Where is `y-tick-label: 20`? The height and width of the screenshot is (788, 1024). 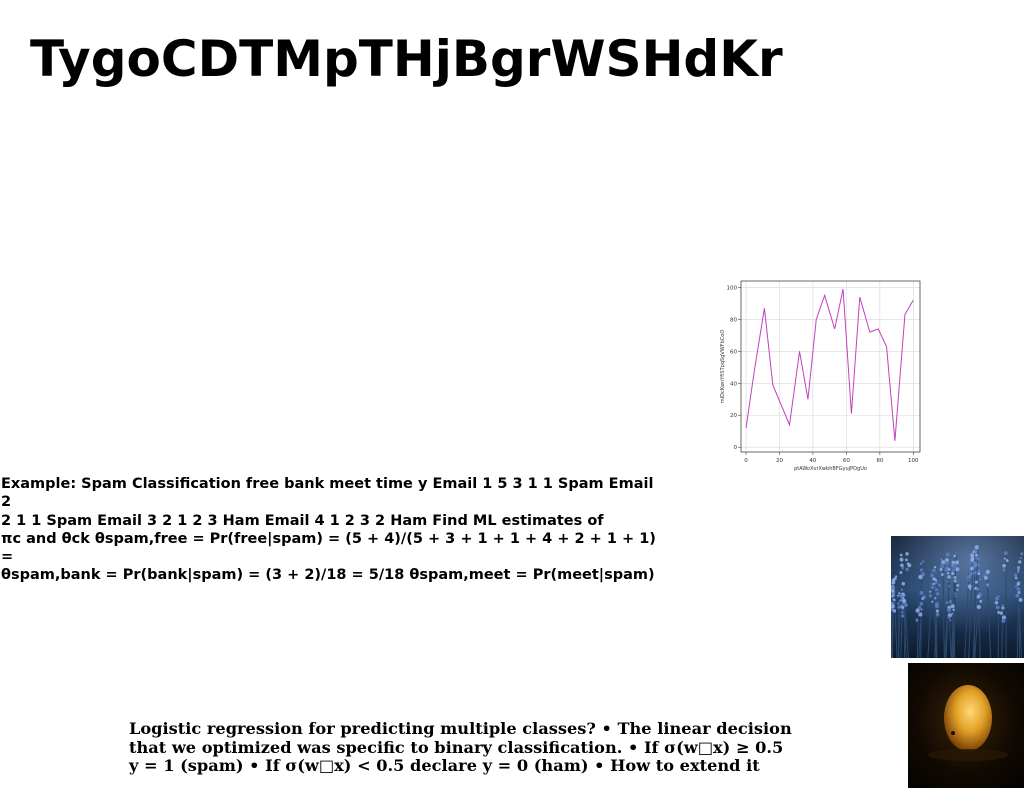 y-tick-label: 20 is located at coordinates (733, 416).